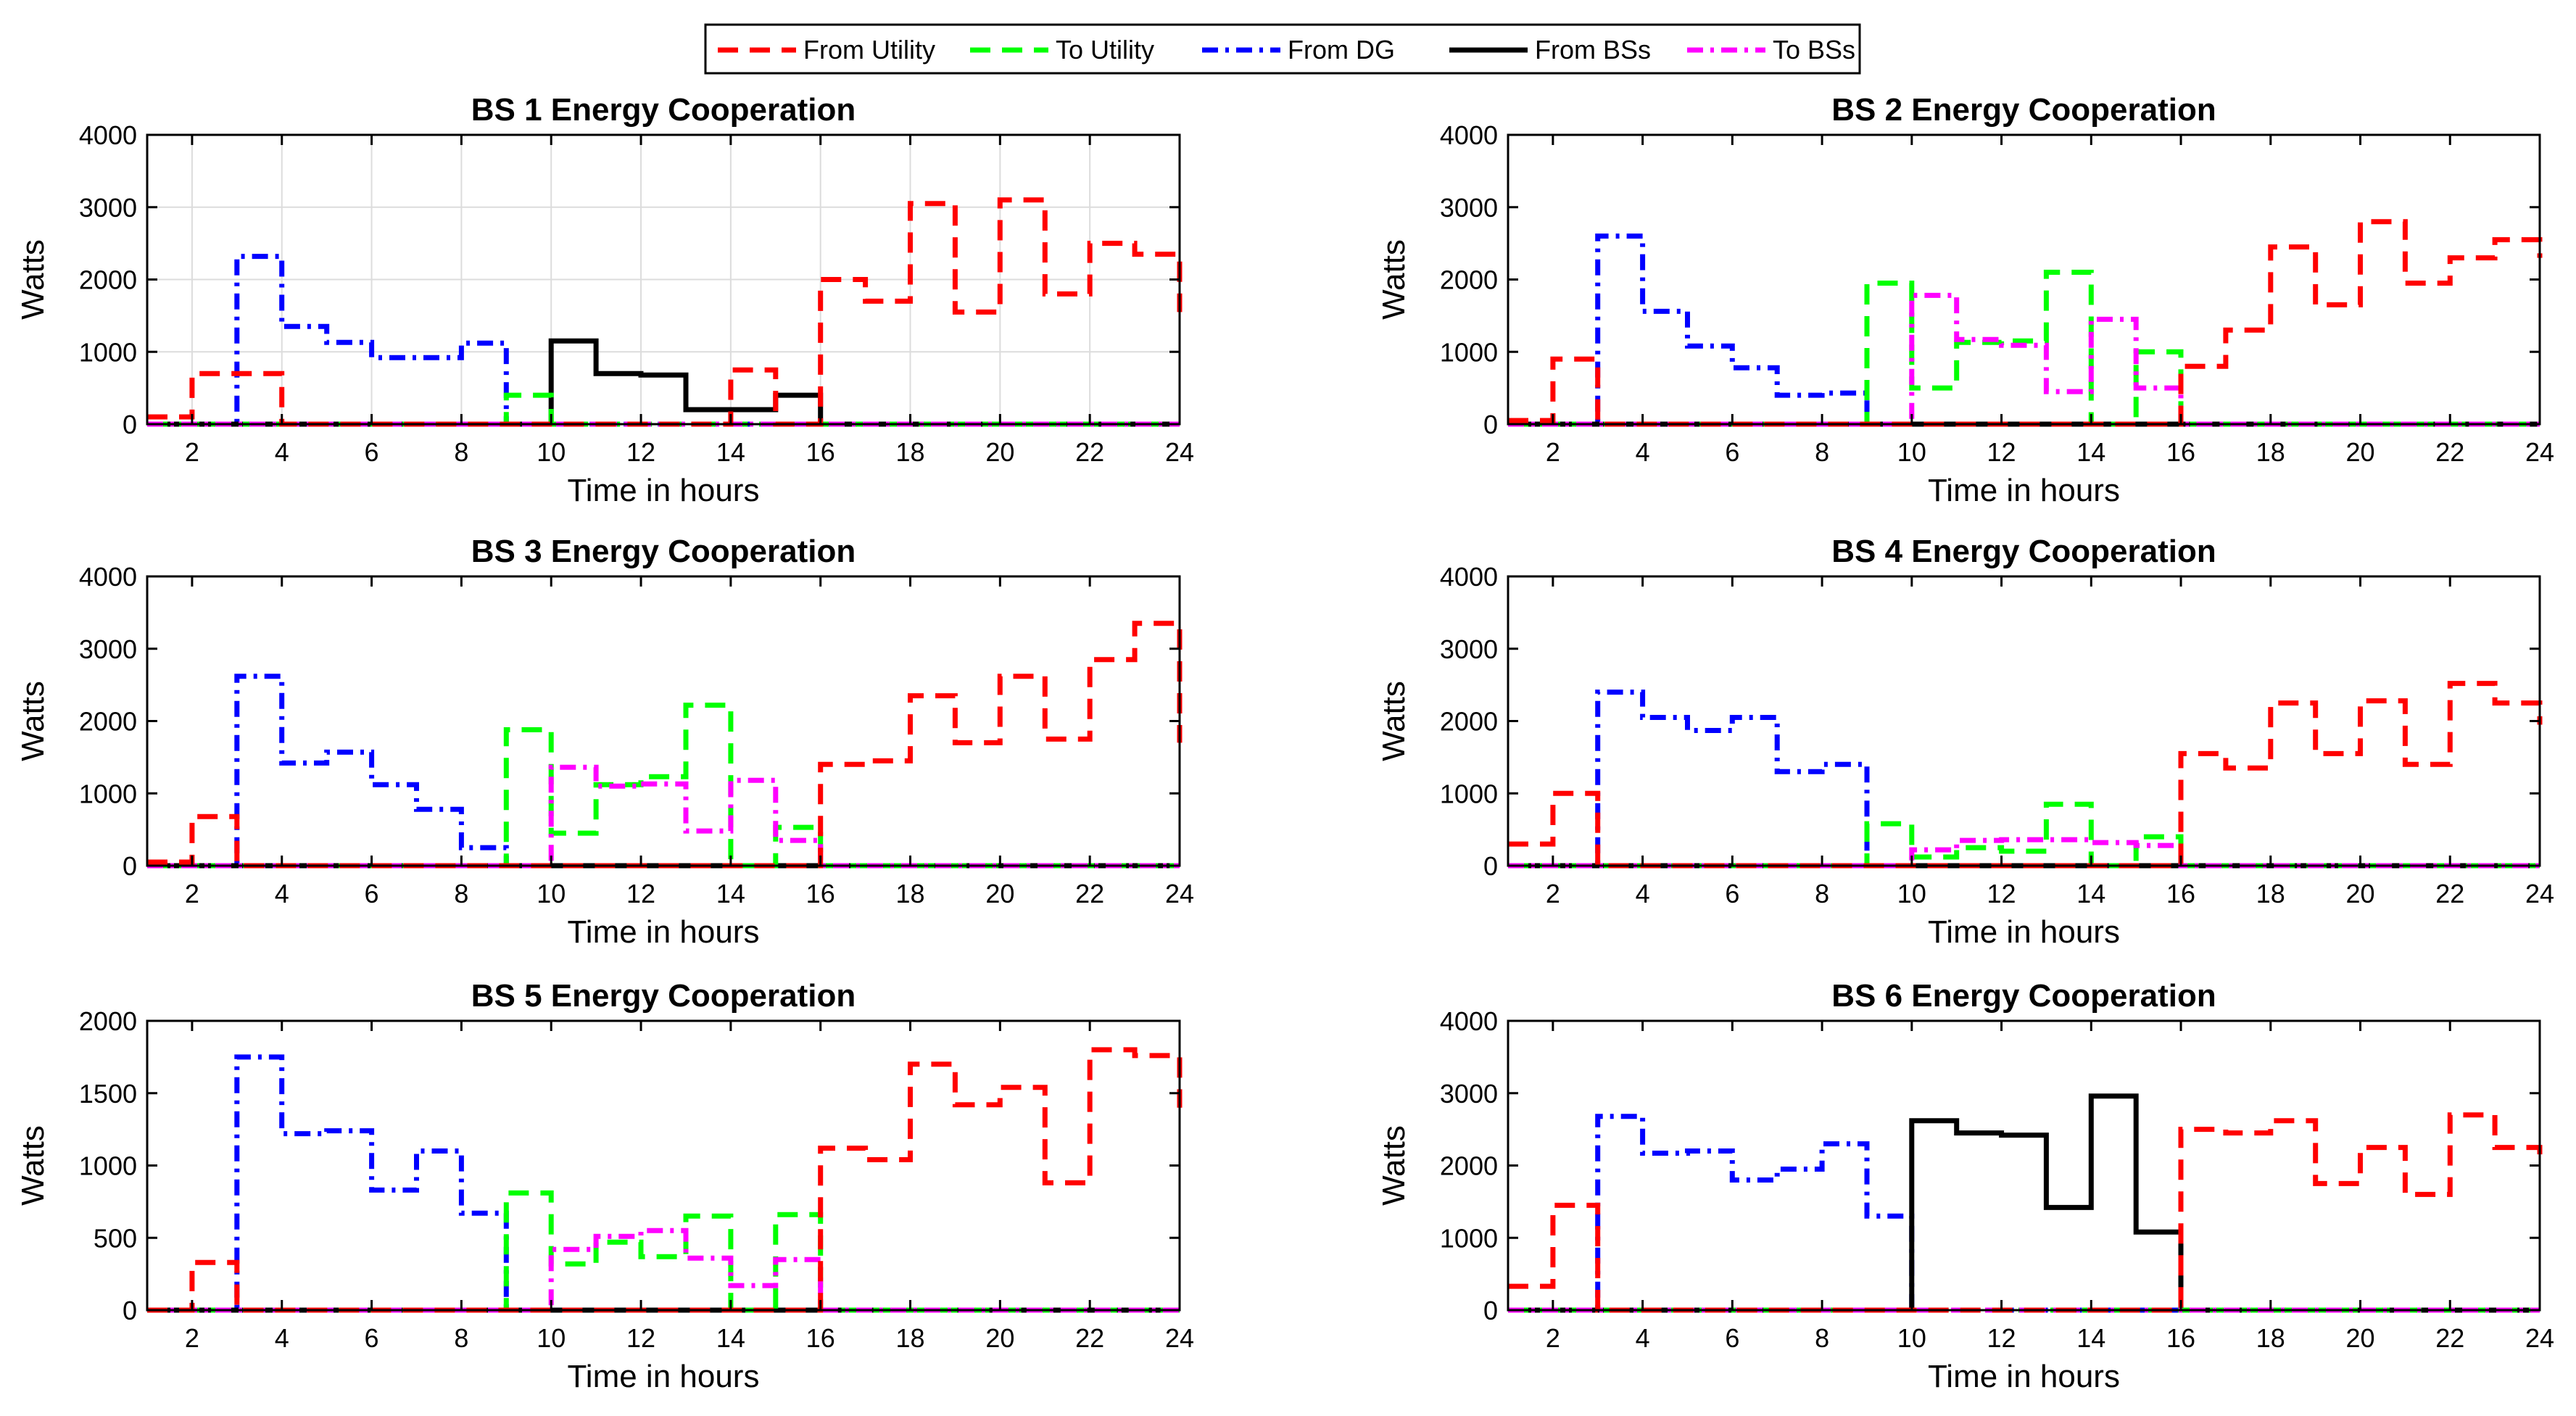 The image size is (2576, 1416). Describe the element at coordinates (130, 866) in the screenshot. I see `panel-3-ytick-label: 0` at that location.